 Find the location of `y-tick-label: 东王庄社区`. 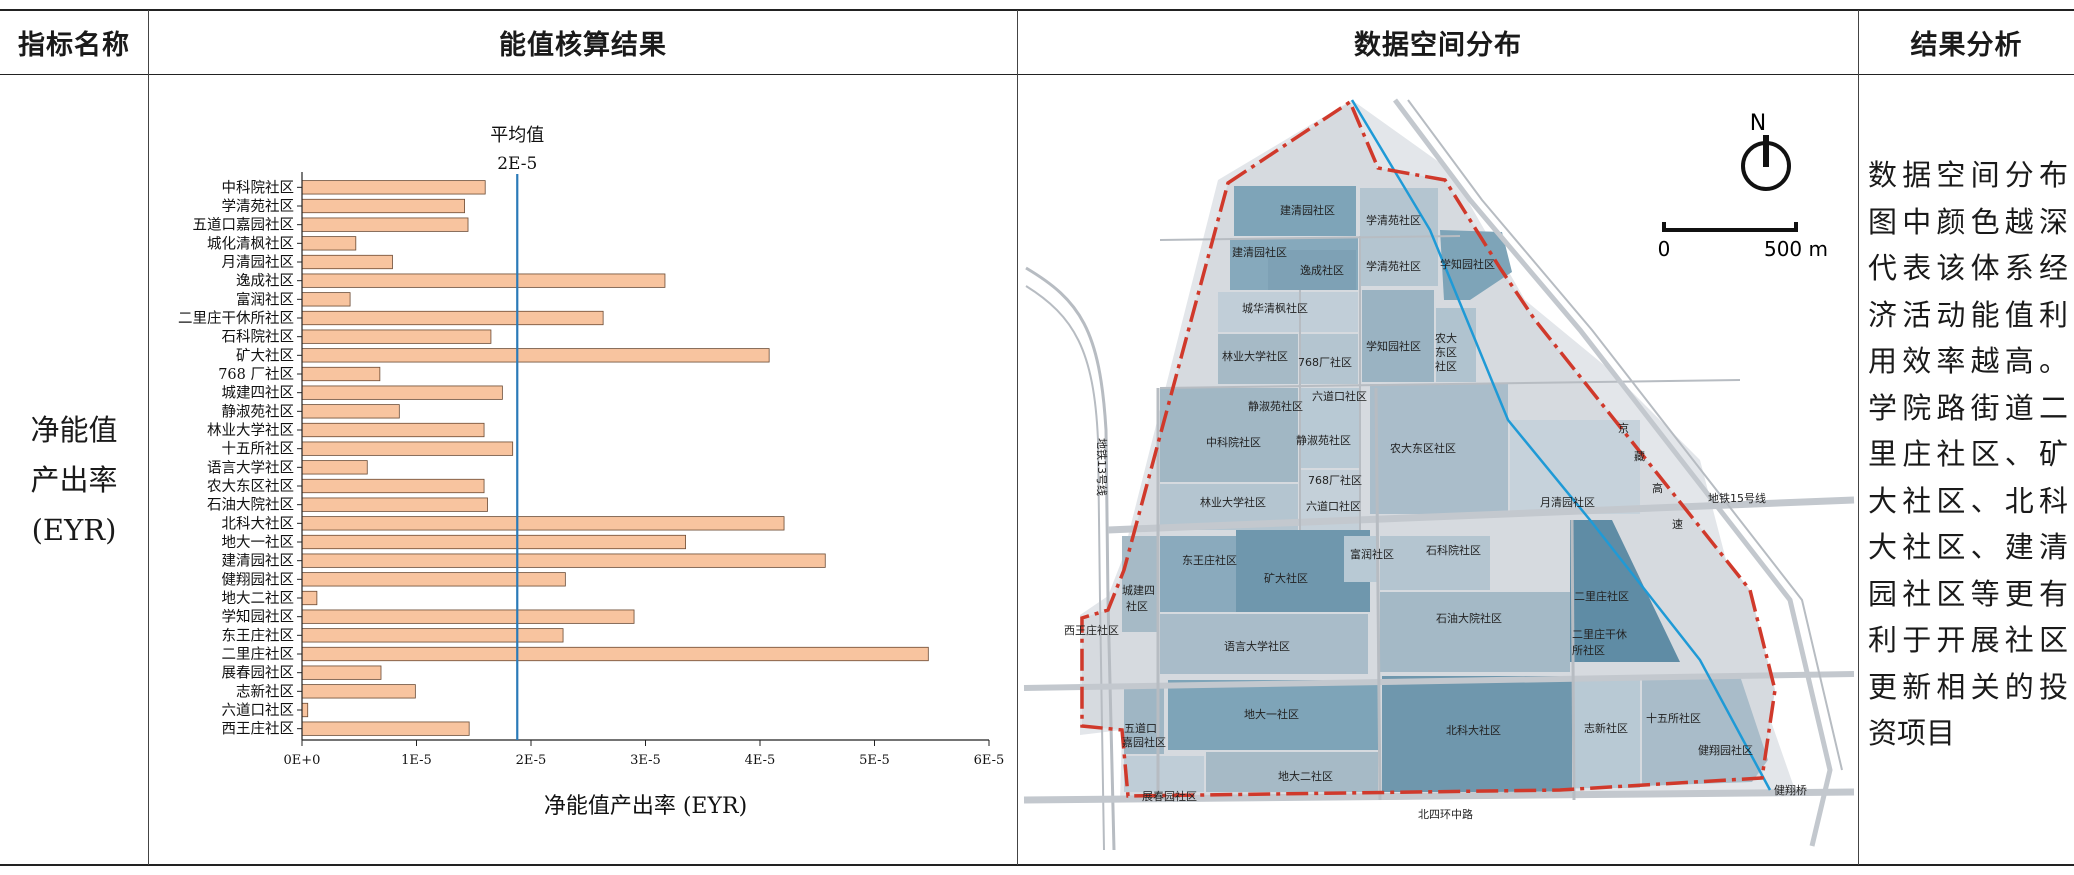

y-tick-label: 东王庄社区 is located at coordinates (258, 635).